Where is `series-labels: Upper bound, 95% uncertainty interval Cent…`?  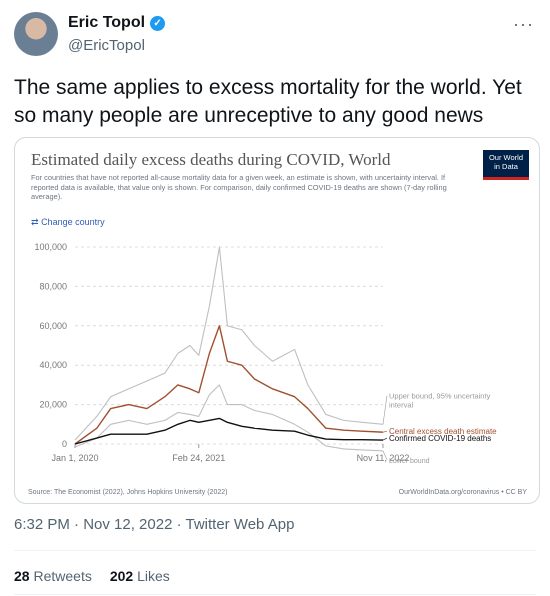 series-labels: Upper bound, 95% uncertainty interval Cent… is located at coordinates (439, 428).